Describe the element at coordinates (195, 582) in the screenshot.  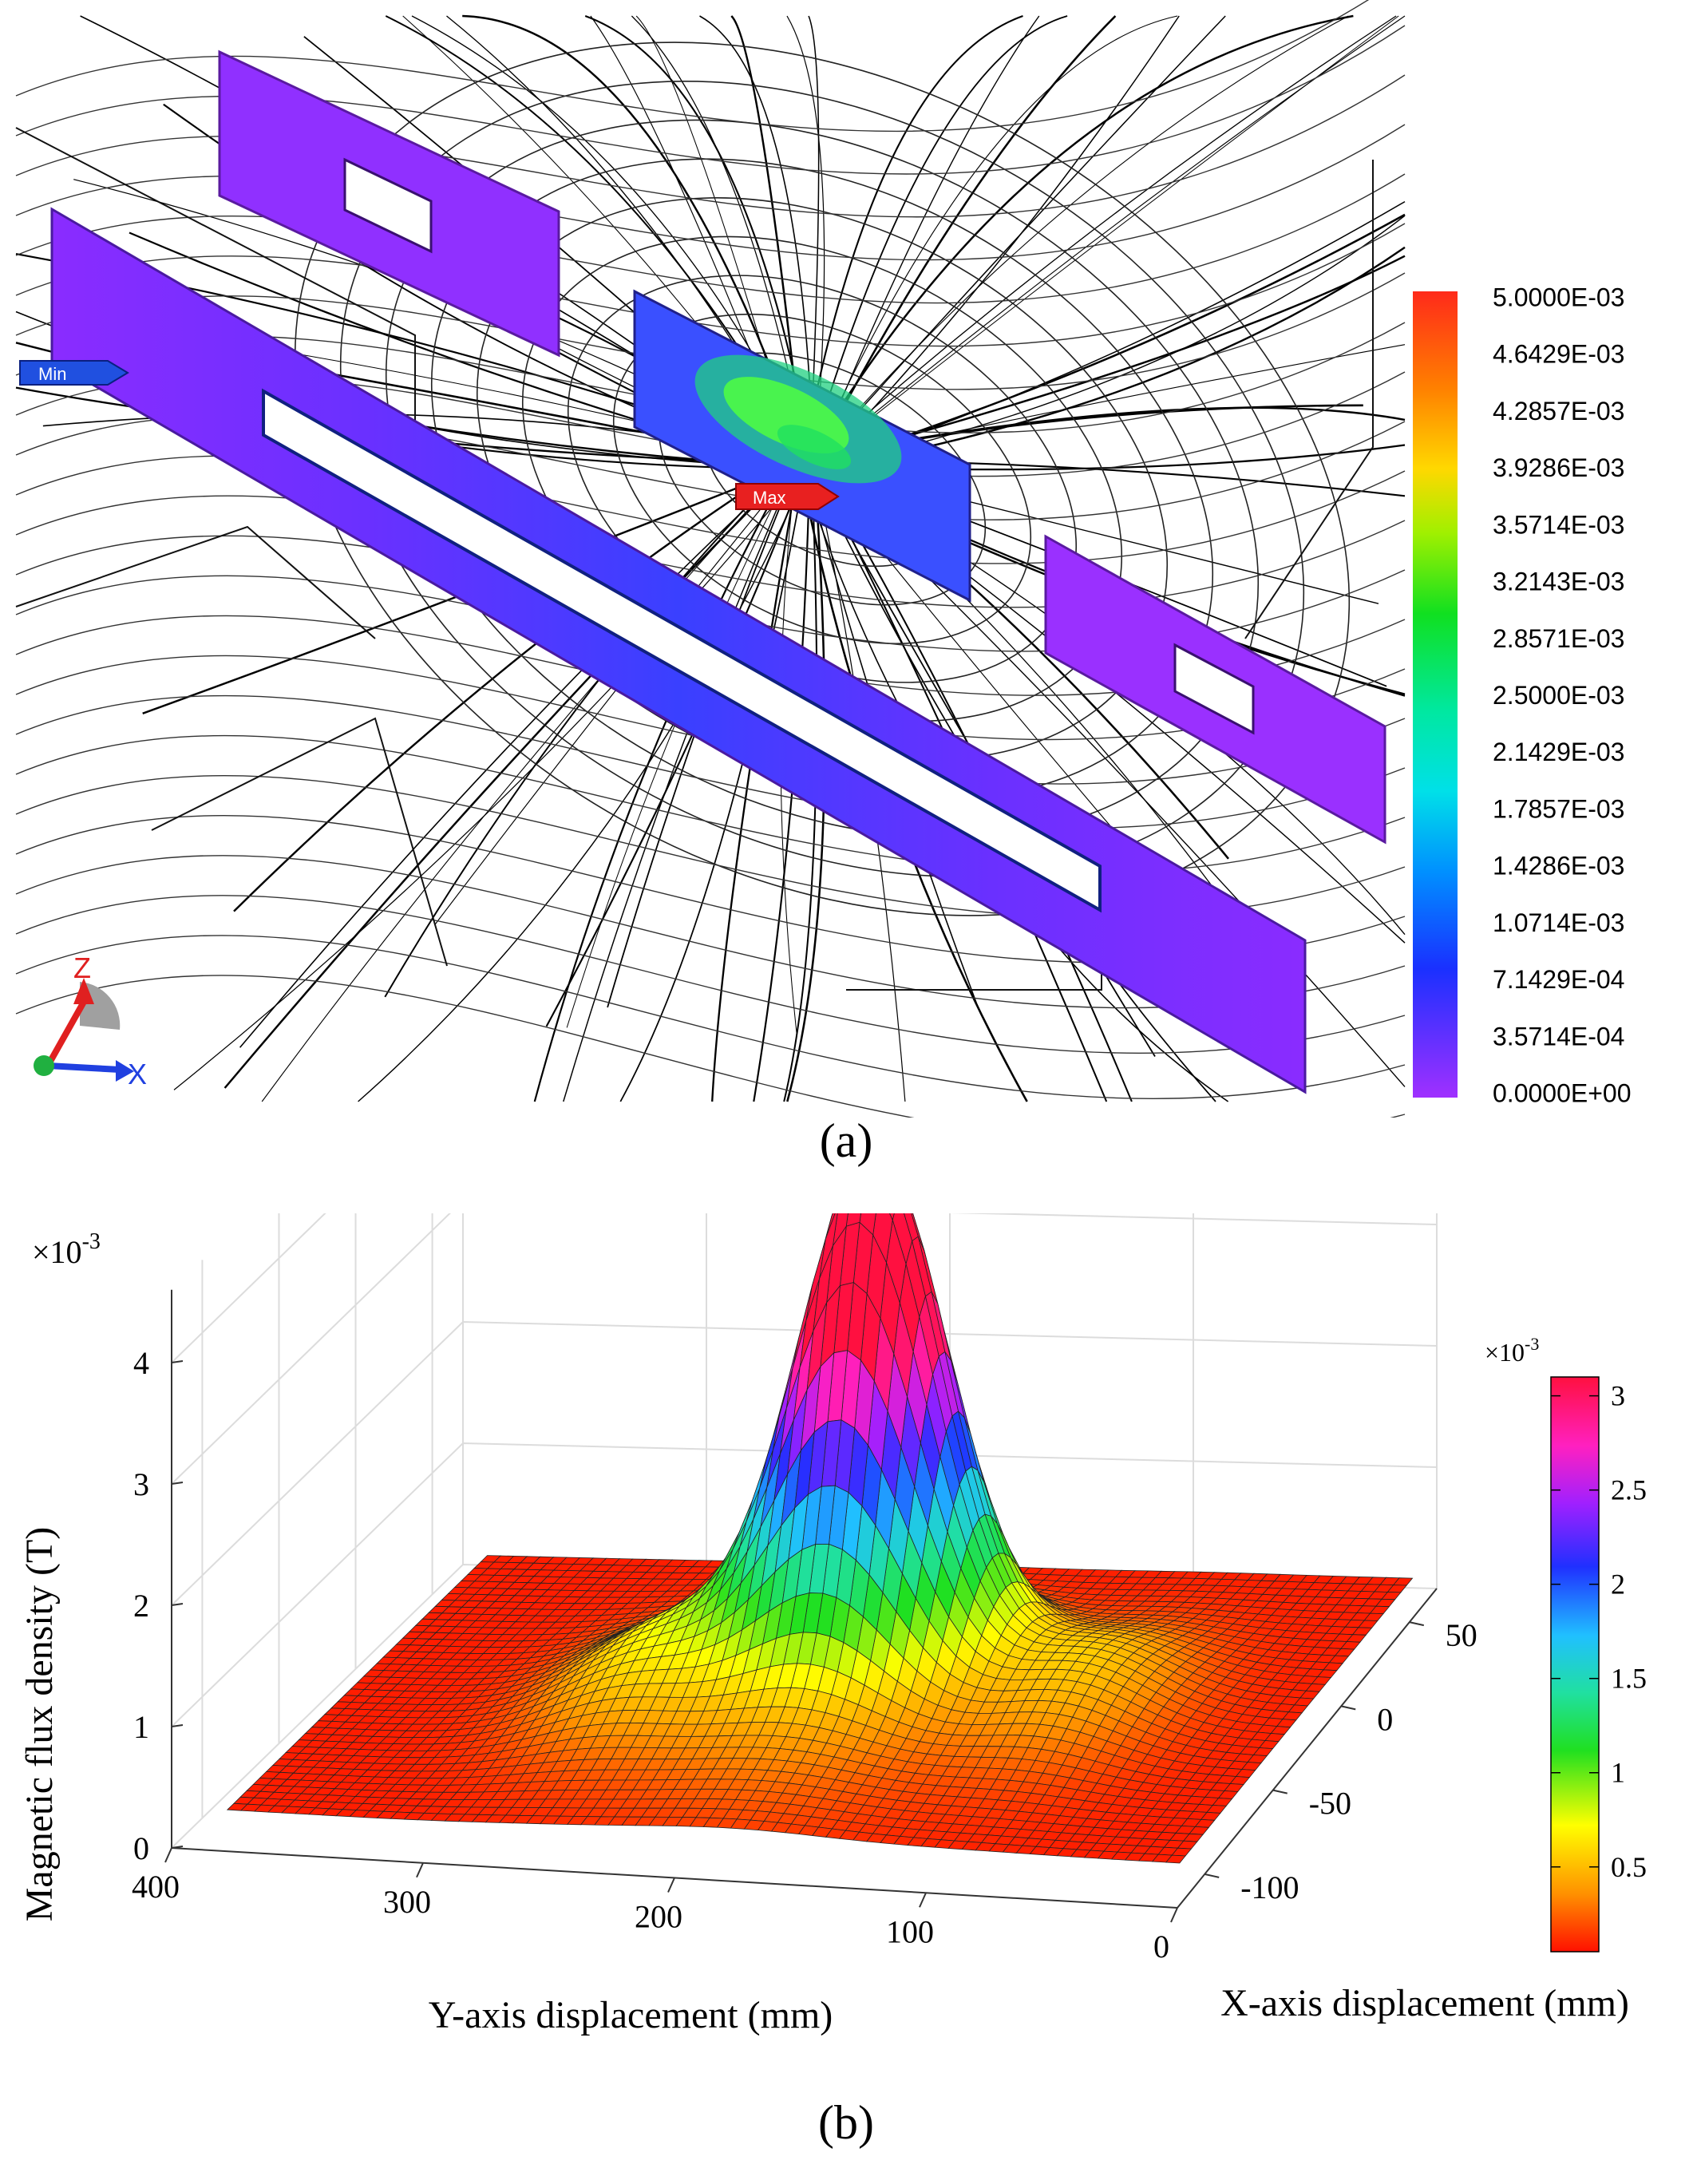
I see `frame-edge` at that location.